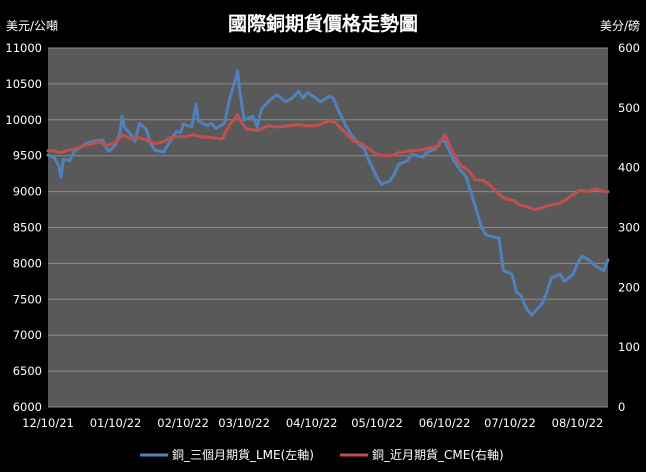 This screenshot has width=646, height=472. Describe the element at coordinates (27, 156) in the screenshot. I see `left-tick-label: 9500` at that location.